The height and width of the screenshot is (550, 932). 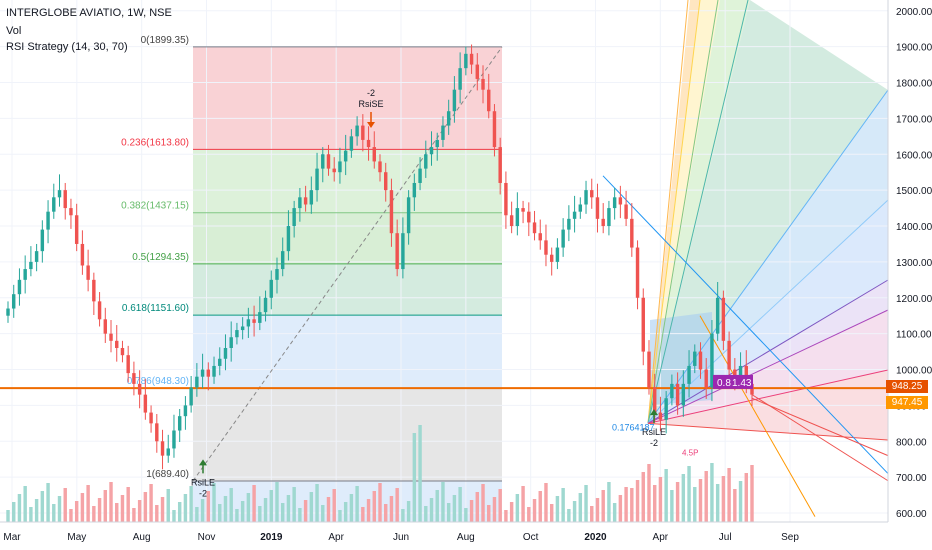 What do you see at coordinates (165, 40) in the screenshot?
I see `fib-level-label: 0(1899.35)` at bounding box center [165, 40].